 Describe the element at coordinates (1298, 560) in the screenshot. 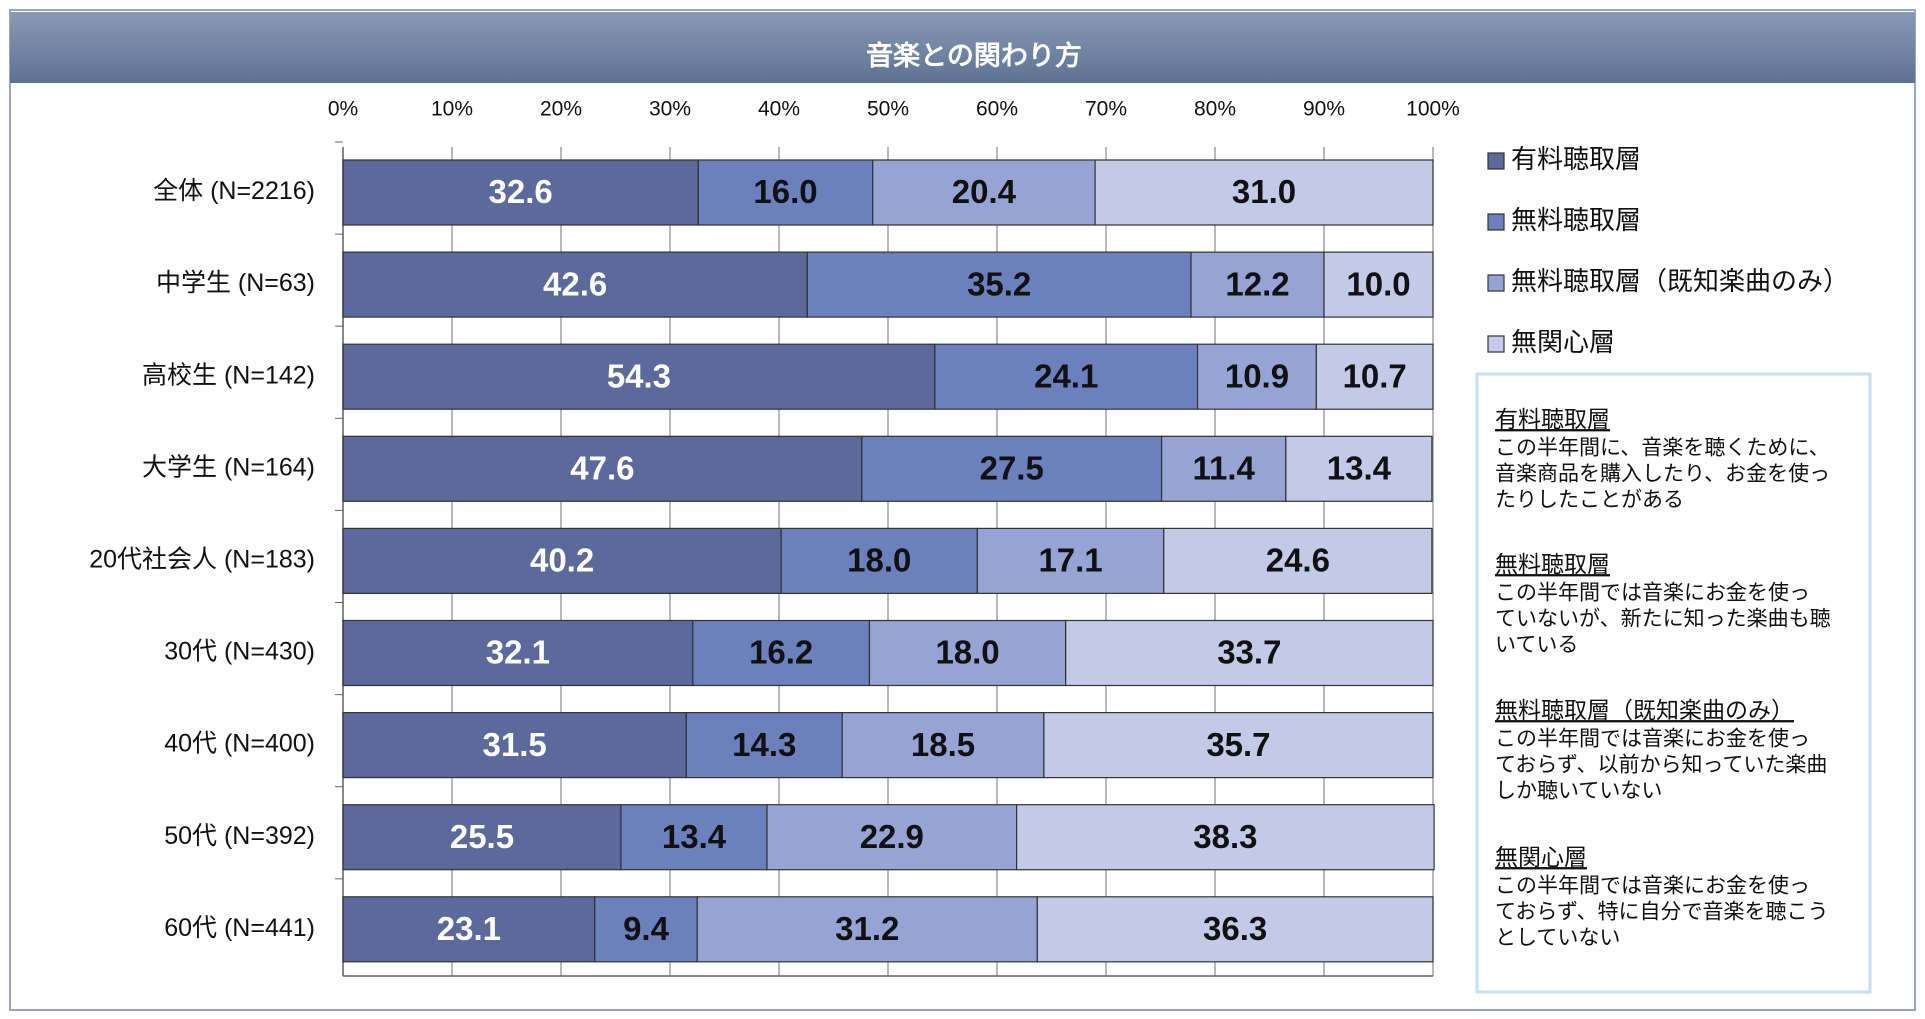

I see `value-label: 24.6` at that location.